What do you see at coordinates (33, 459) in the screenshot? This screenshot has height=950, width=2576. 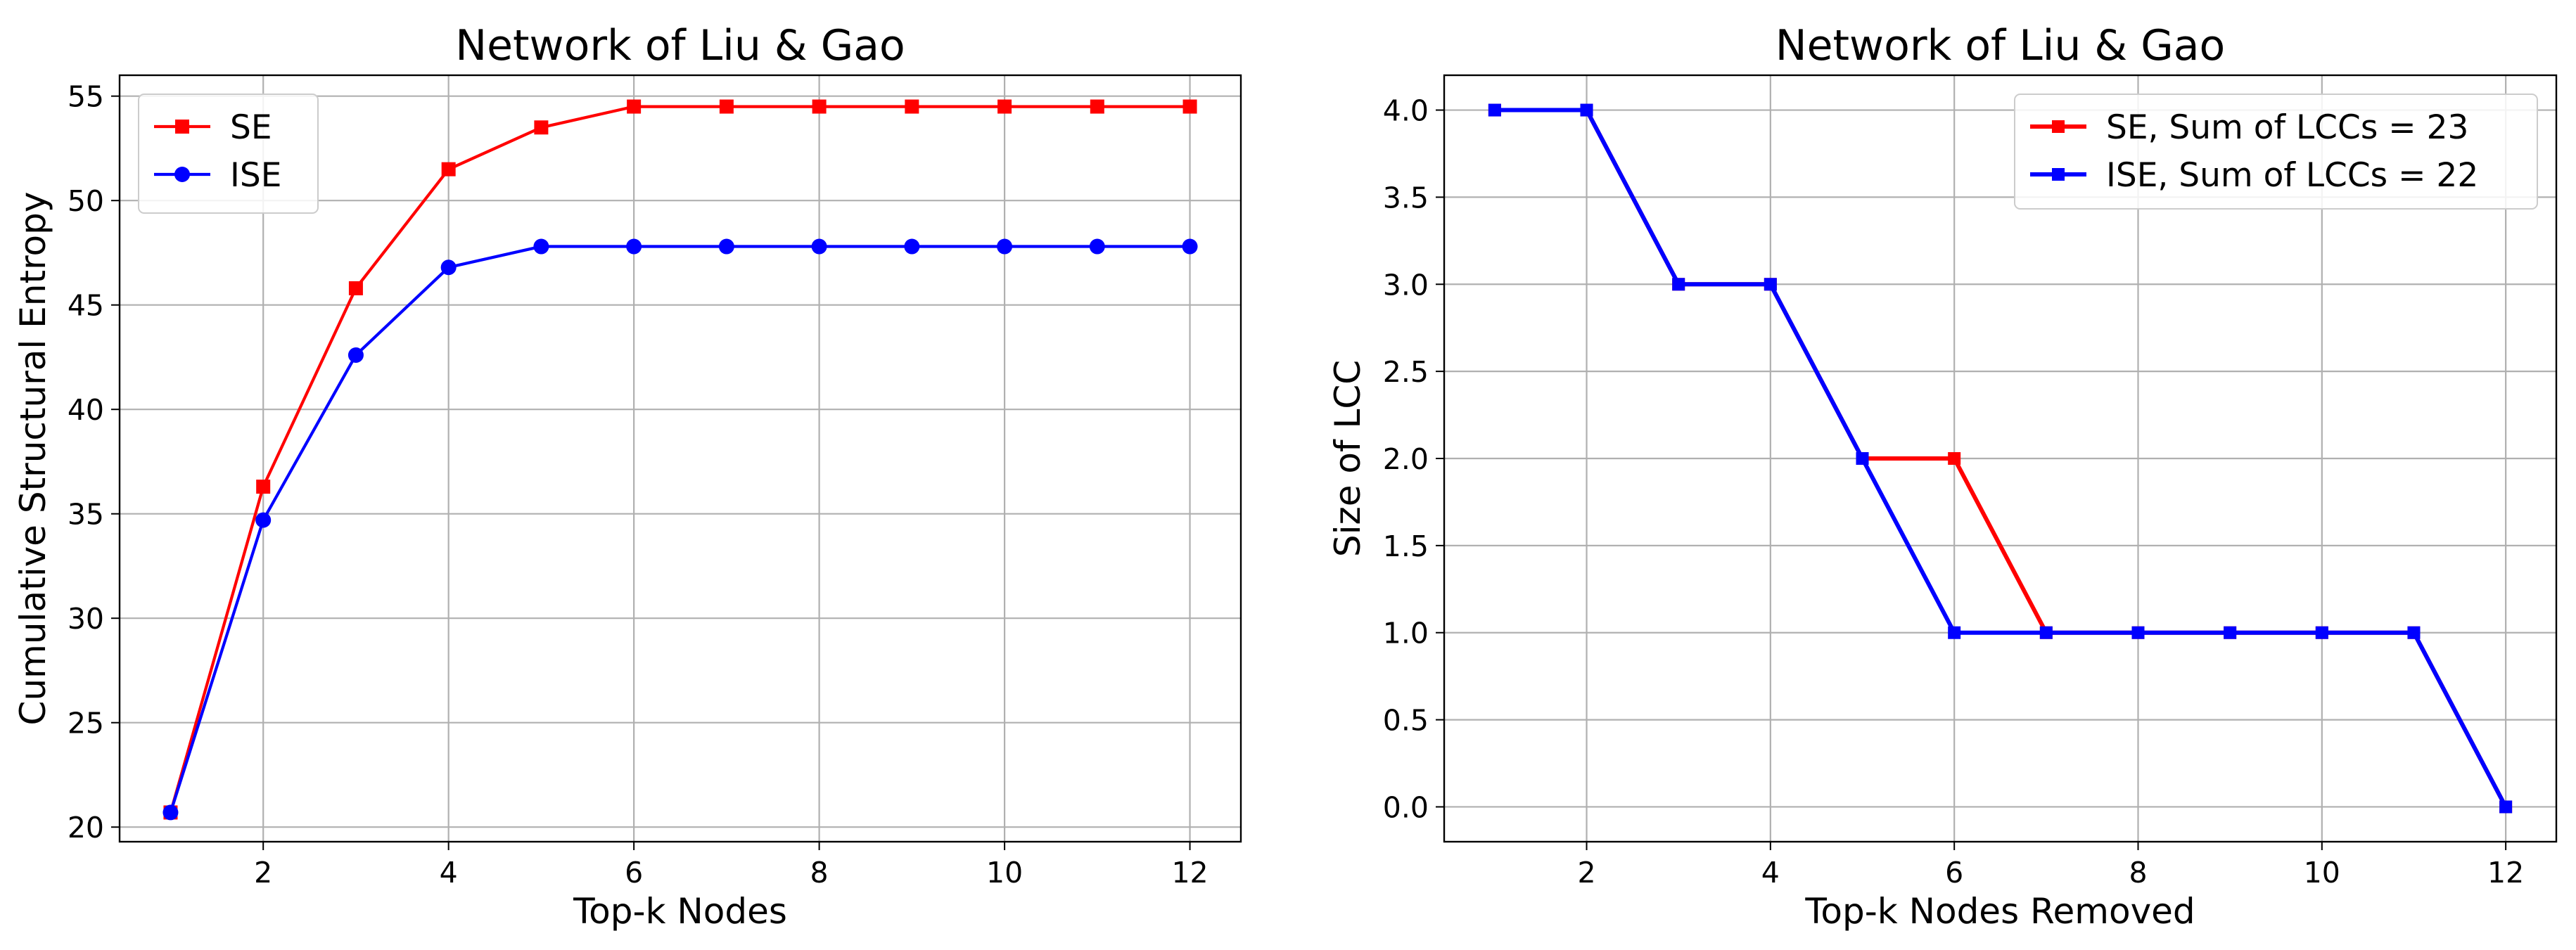 I see `y-axis-label: Cumulative Structural Entropy` at bounding box center [33, 459].